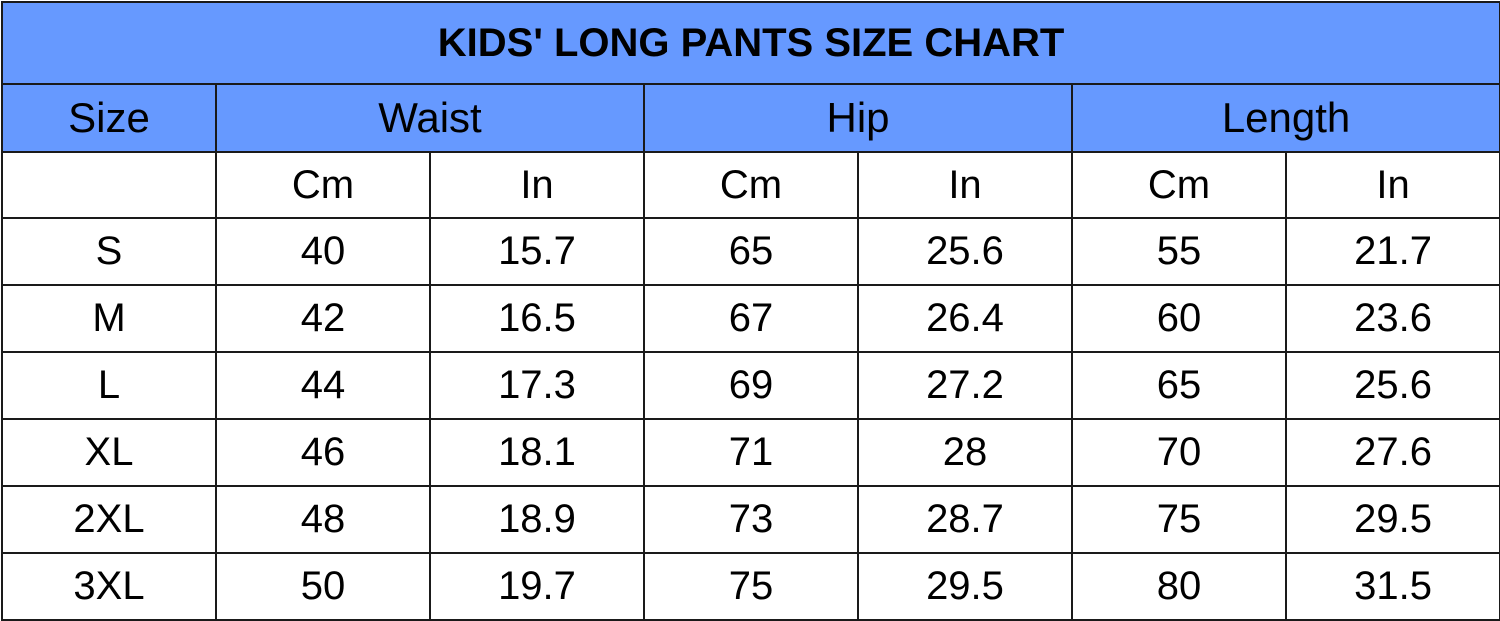 Image resolution: width=1500 pixels, height=621 pixels. I want to click on size-cell: M, so click(109, 318).